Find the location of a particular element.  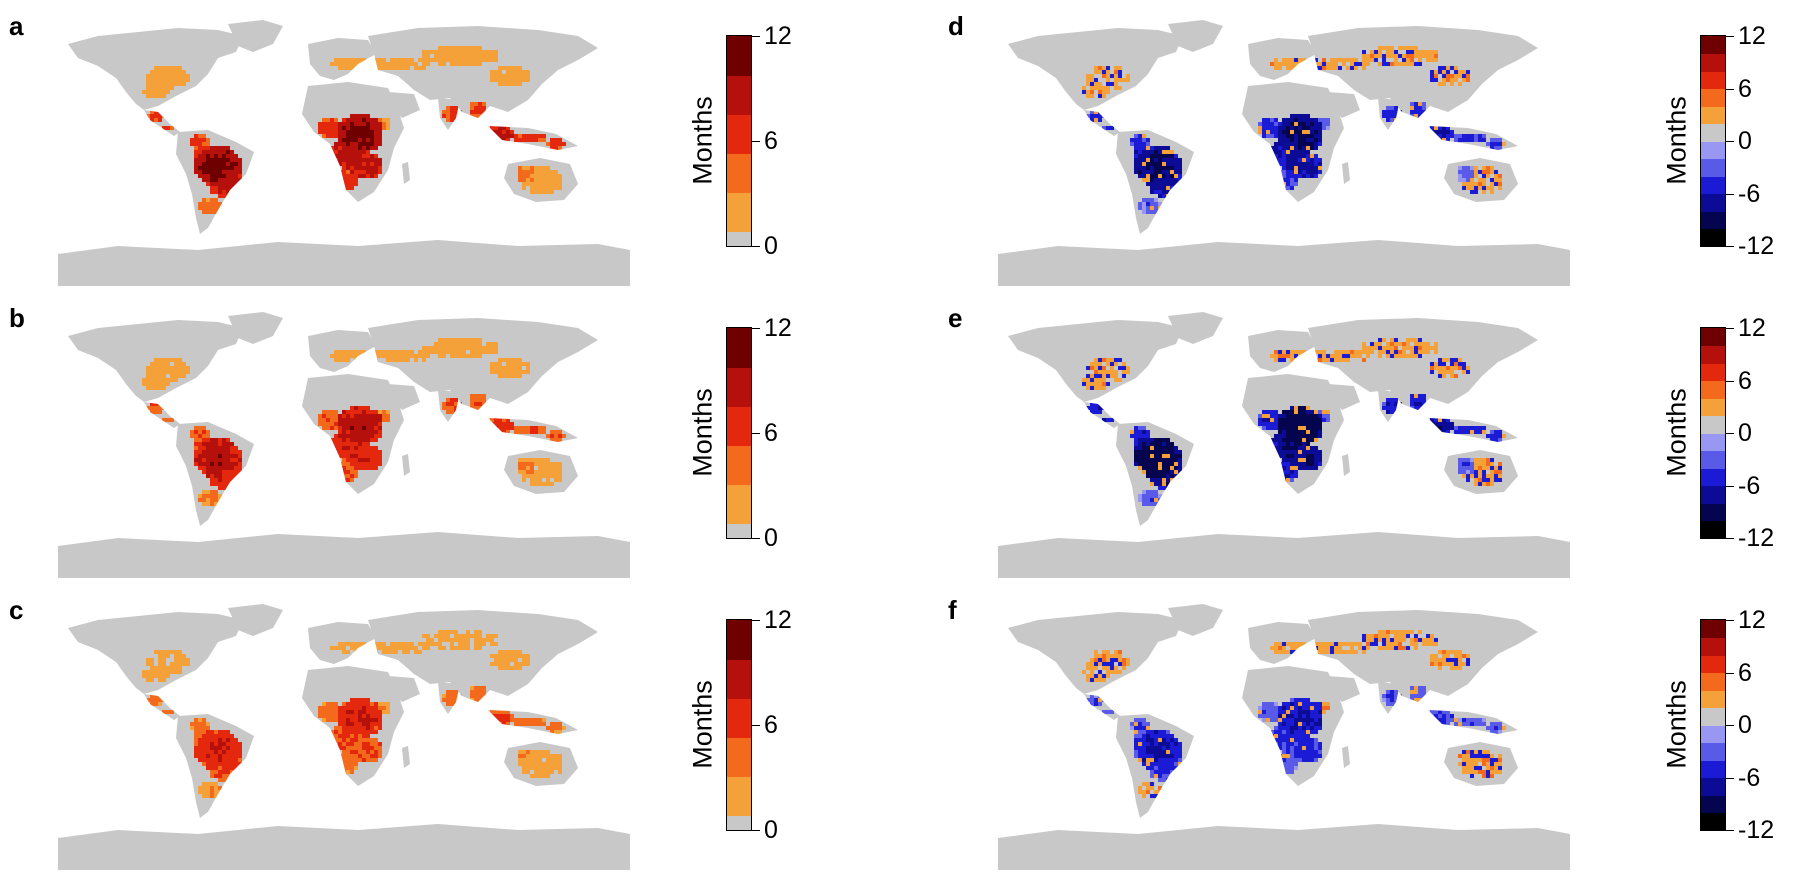

panel-label: f is located at coordinates (952, 610).